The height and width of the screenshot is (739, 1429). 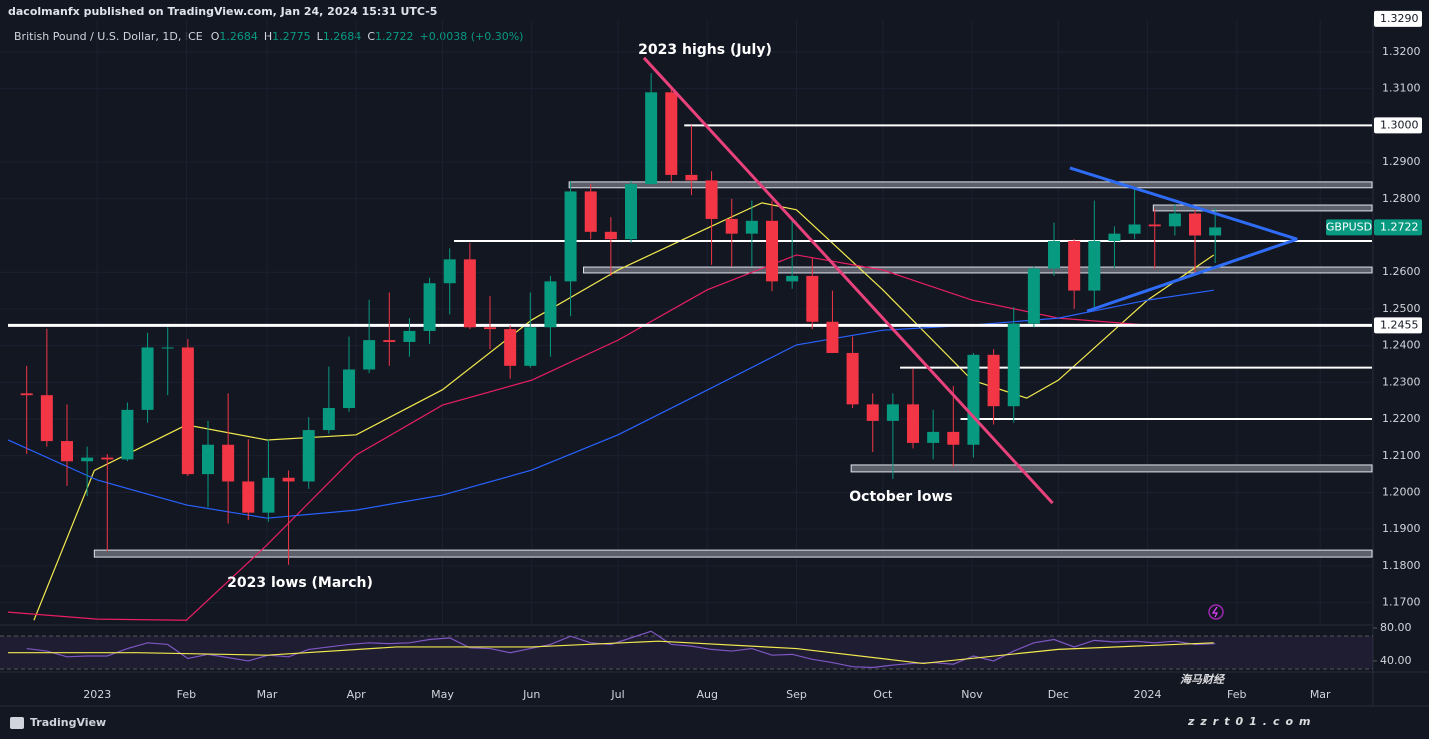 What do you see at coordinates (1349, 227) in the screenshot?
I see `symbol-label-box` at bounding box center [1349, 227].